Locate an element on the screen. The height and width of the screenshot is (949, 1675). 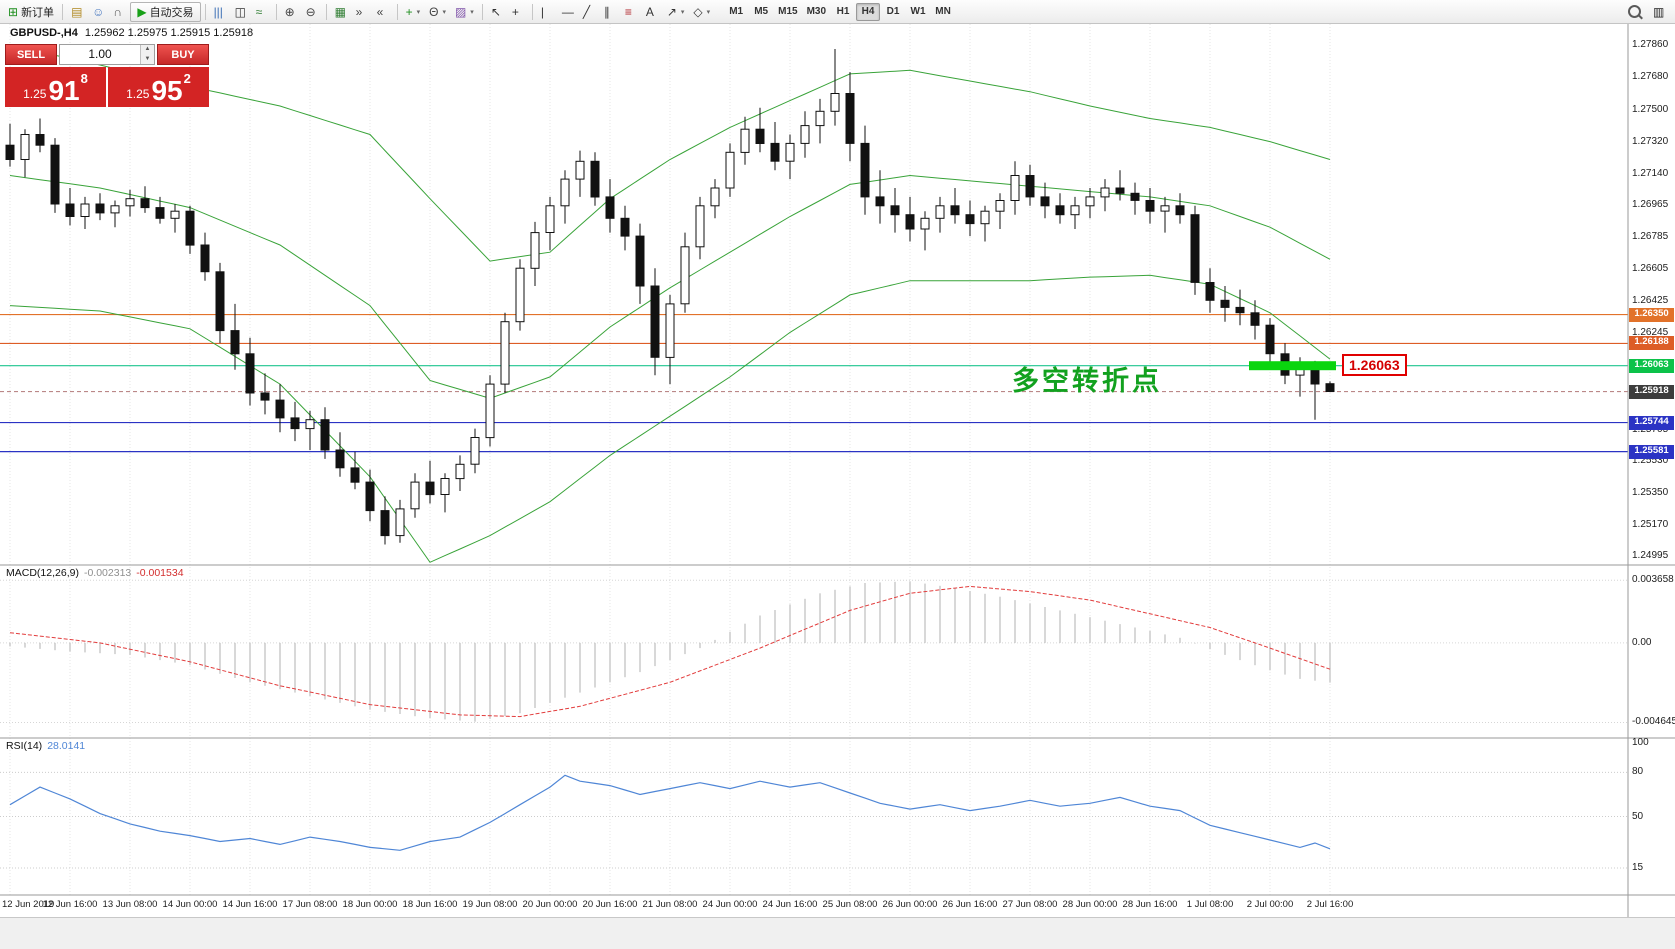
status-strip is located at coordinates (837, 933).